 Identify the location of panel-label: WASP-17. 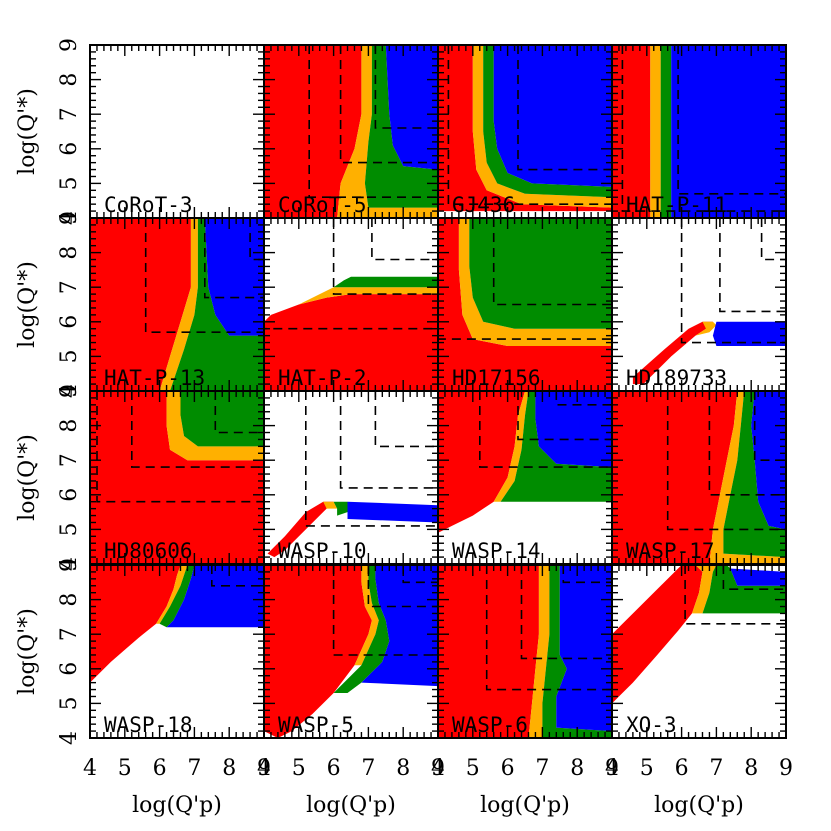
(670, 551).